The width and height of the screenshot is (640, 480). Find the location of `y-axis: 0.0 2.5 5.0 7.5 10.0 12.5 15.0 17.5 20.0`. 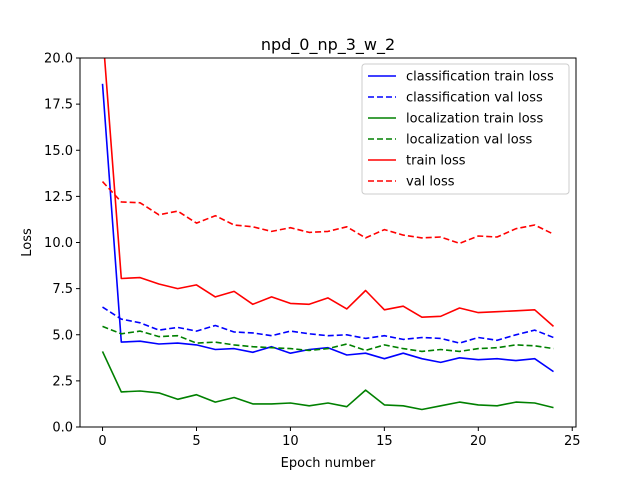

y-axis: 0.0 2.5 5.0 7.5 10.0 12.5 15.0 17.5 20.0 is located at coordinates (62, 244).